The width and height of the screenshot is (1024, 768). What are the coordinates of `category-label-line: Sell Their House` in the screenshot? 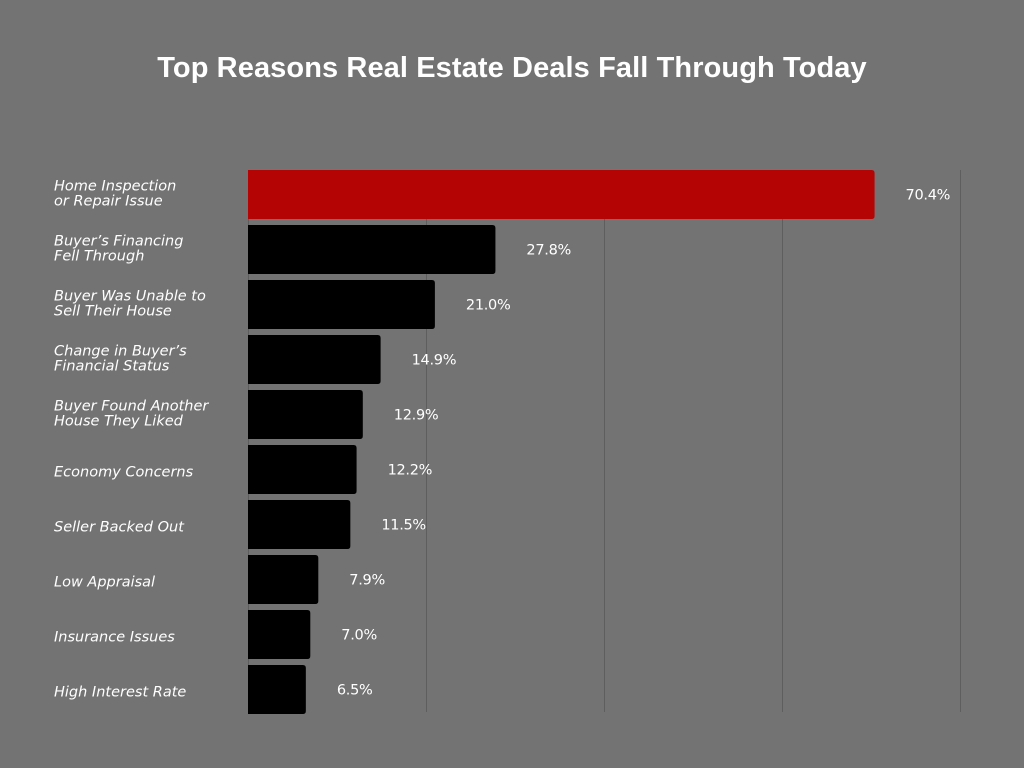 It's located at (113, 312).